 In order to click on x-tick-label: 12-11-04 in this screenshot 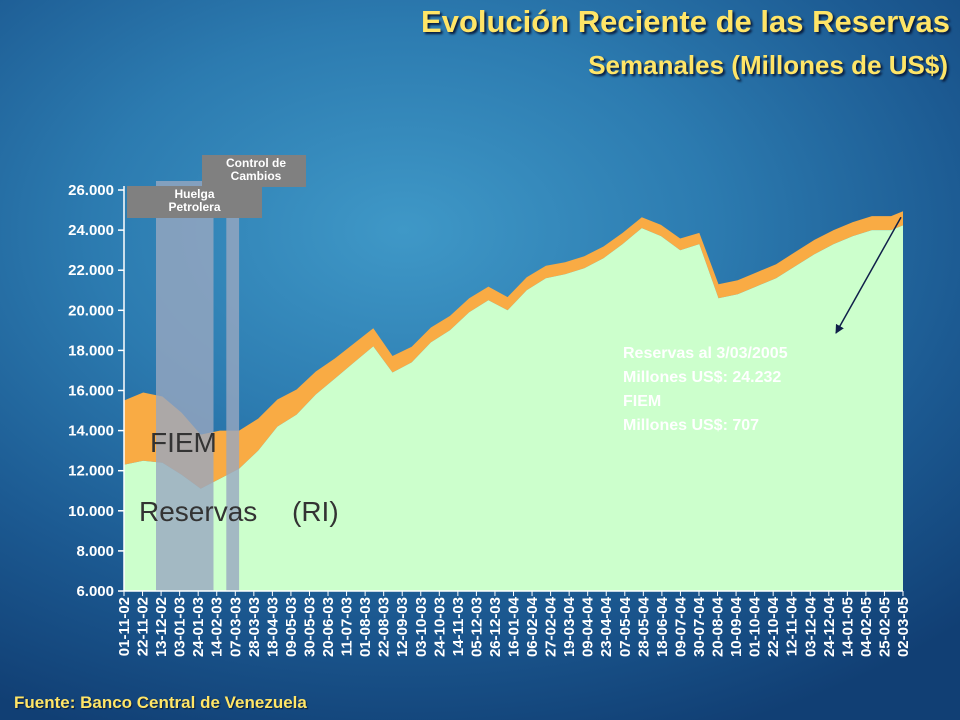, I will do `click(792, 626)`.